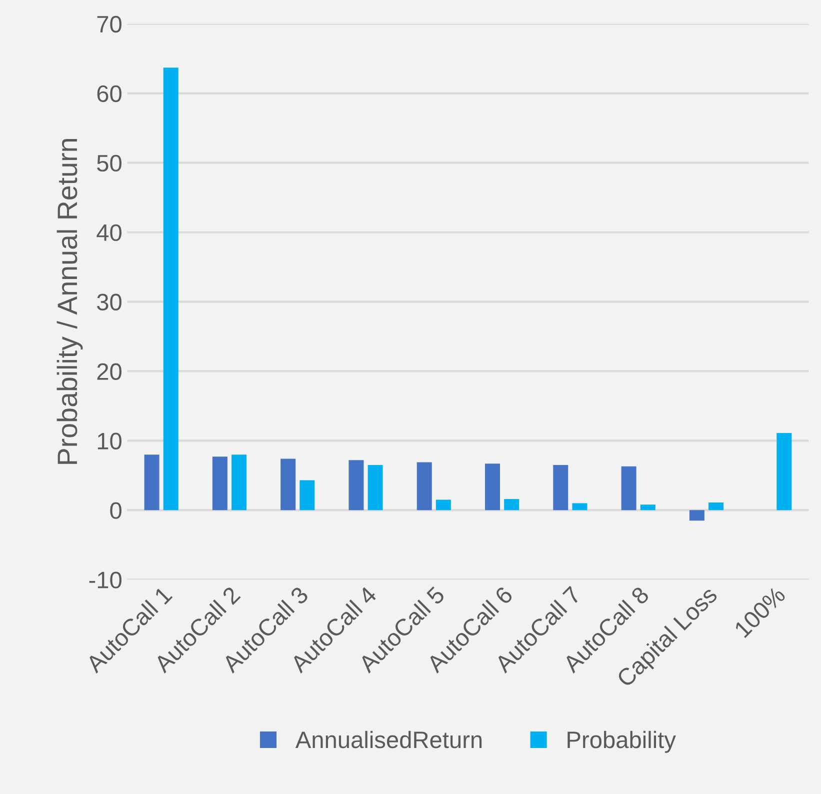 The image size is (821, 794). I want to click on y-tick-label: 30, so click(109, 302).